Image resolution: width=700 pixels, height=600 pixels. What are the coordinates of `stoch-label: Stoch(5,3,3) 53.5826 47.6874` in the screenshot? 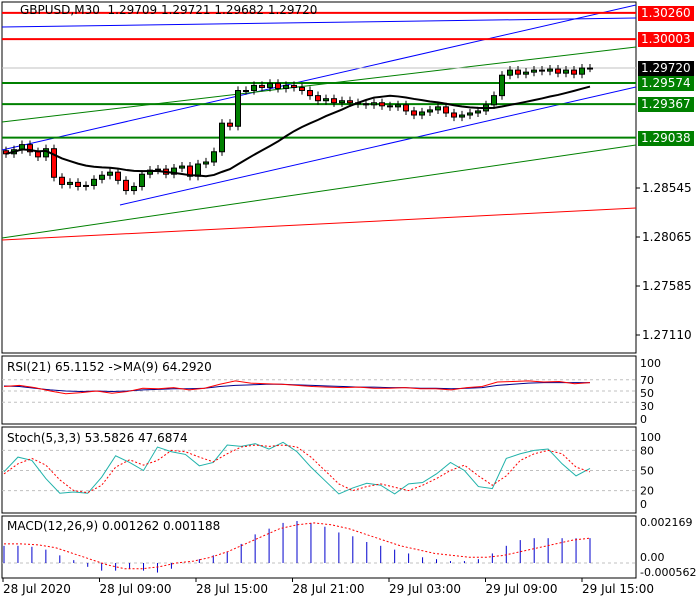 It's located at (97, 438).